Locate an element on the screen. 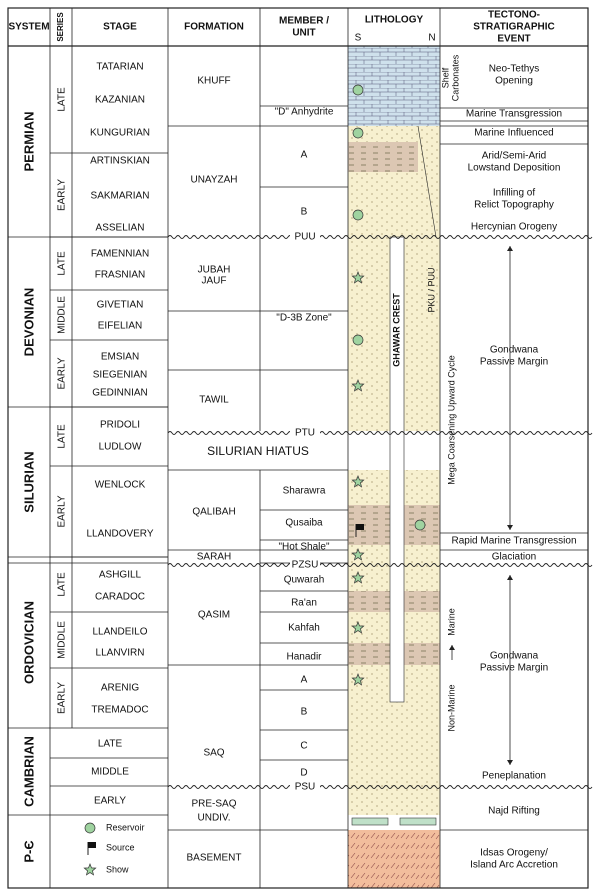  series: LATE is located at coordinates (62, 263).